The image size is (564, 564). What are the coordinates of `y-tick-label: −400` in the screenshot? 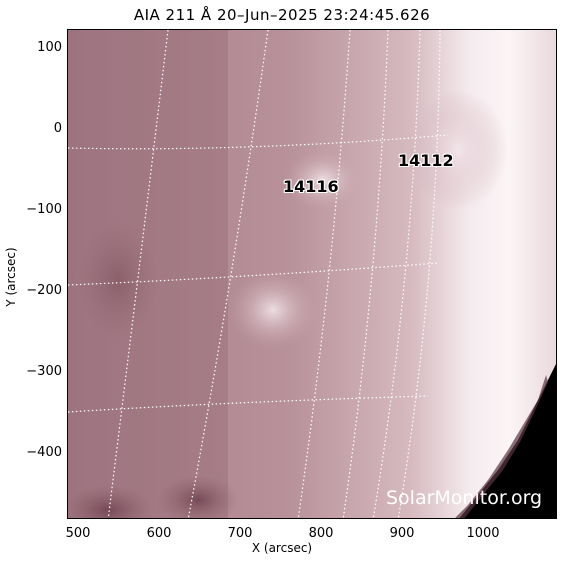 It's located at (44, 452).